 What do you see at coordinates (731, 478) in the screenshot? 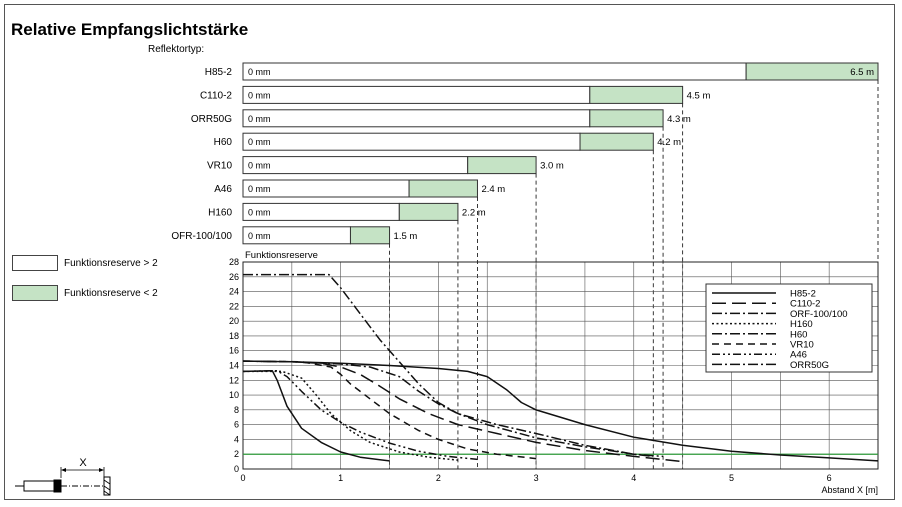
I see `x-tick-label: 5` at bounding box center [731, 478].